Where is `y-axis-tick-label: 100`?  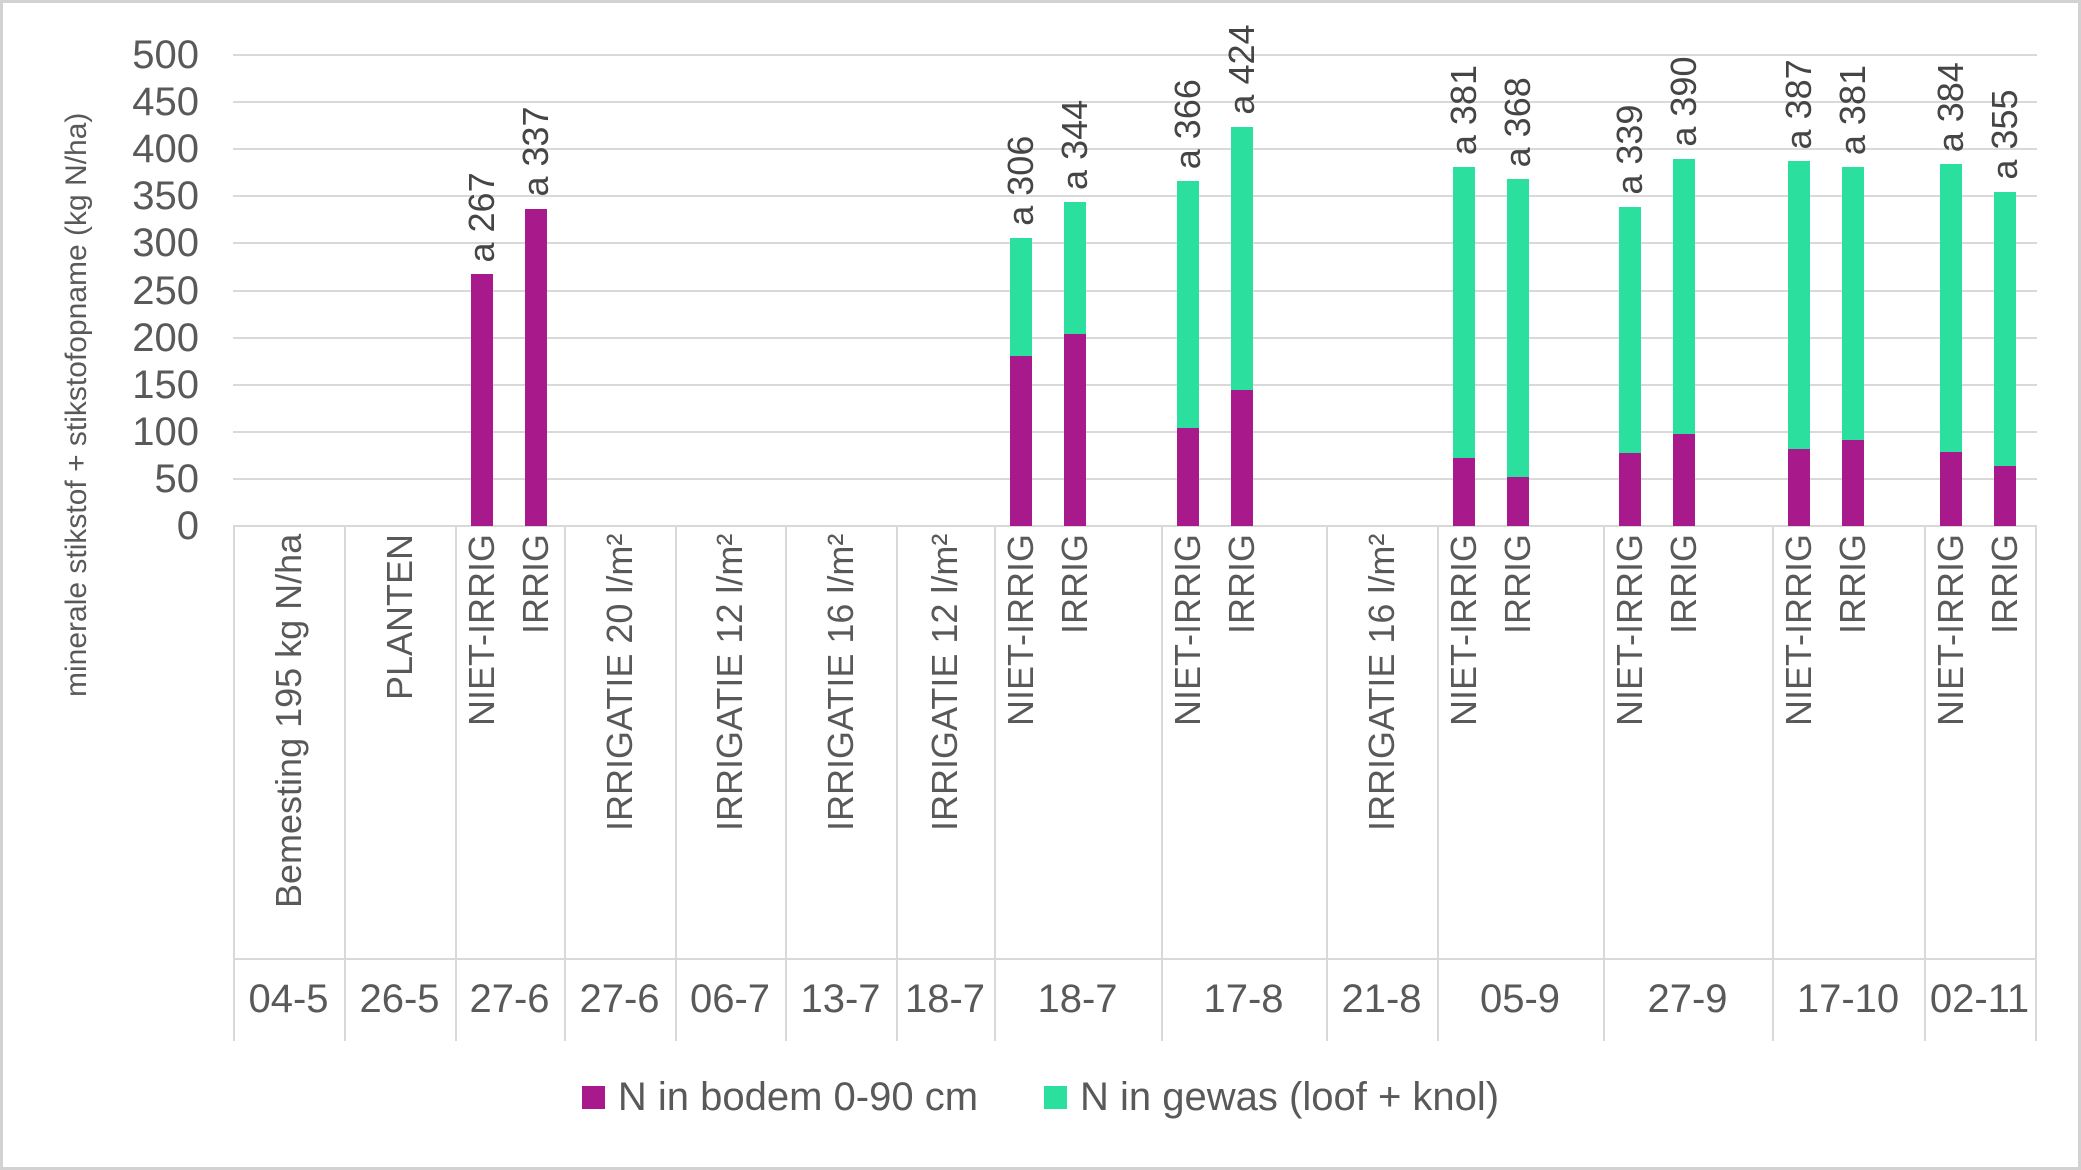 y-axis-tick-label: 100 is located at coordinates (165, 431).